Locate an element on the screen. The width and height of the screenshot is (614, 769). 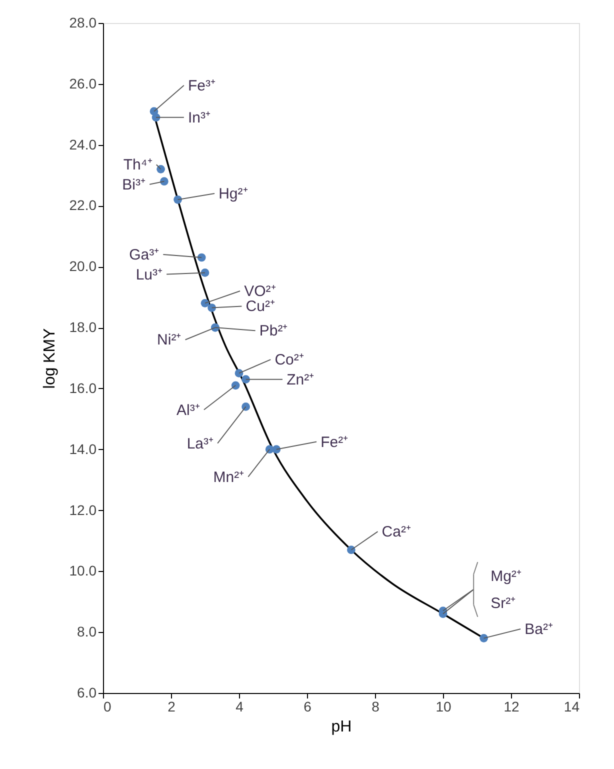
annotation: La³⁺ is located at coordinates (200, 443).